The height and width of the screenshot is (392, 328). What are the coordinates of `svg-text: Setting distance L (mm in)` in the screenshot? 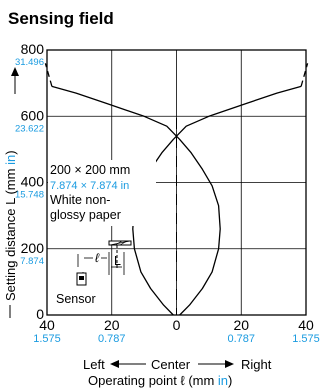 It's located at (10, 225).